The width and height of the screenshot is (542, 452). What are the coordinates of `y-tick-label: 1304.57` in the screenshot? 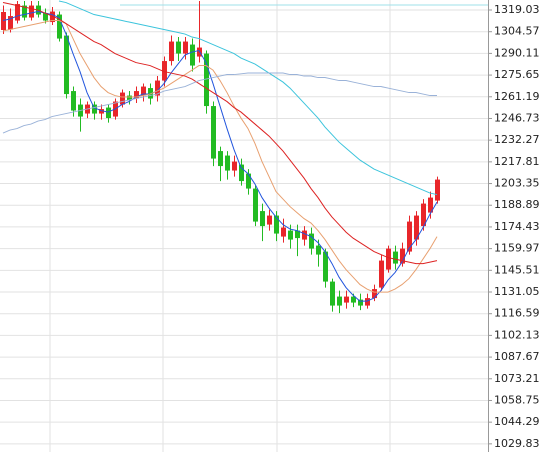 It's located at (517, 31).